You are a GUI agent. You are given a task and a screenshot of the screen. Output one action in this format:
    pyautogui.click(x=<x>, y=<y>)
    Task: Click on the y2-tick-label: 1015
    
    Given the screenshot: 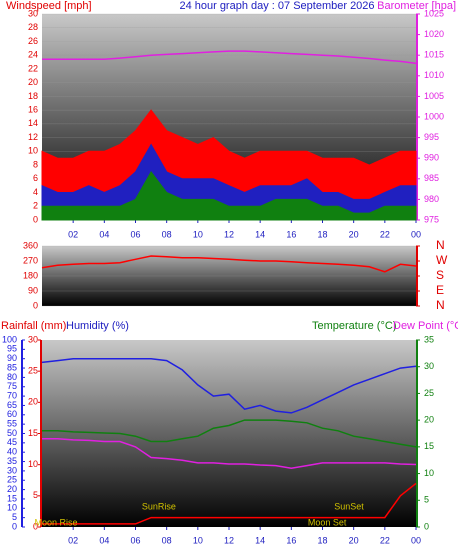 What is the action you would take?
    pyautogui.click(x=434, y=55)
    